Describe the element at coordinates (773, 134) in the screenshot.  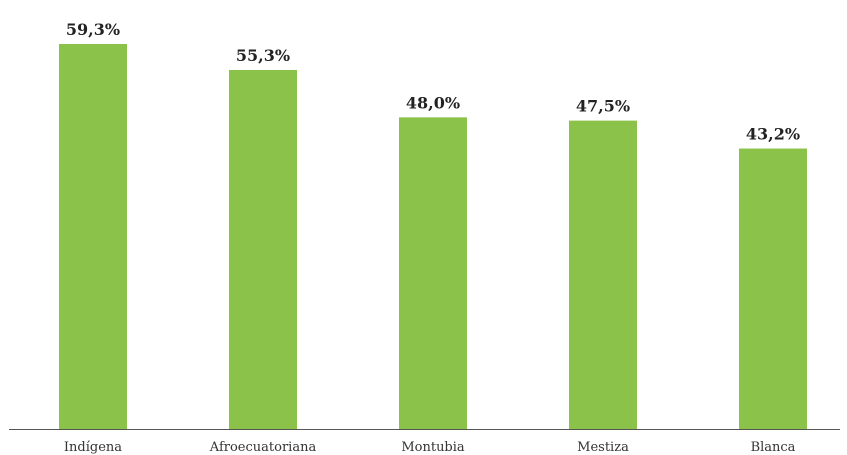
I see `value-label-5: 43,2%` at that location.